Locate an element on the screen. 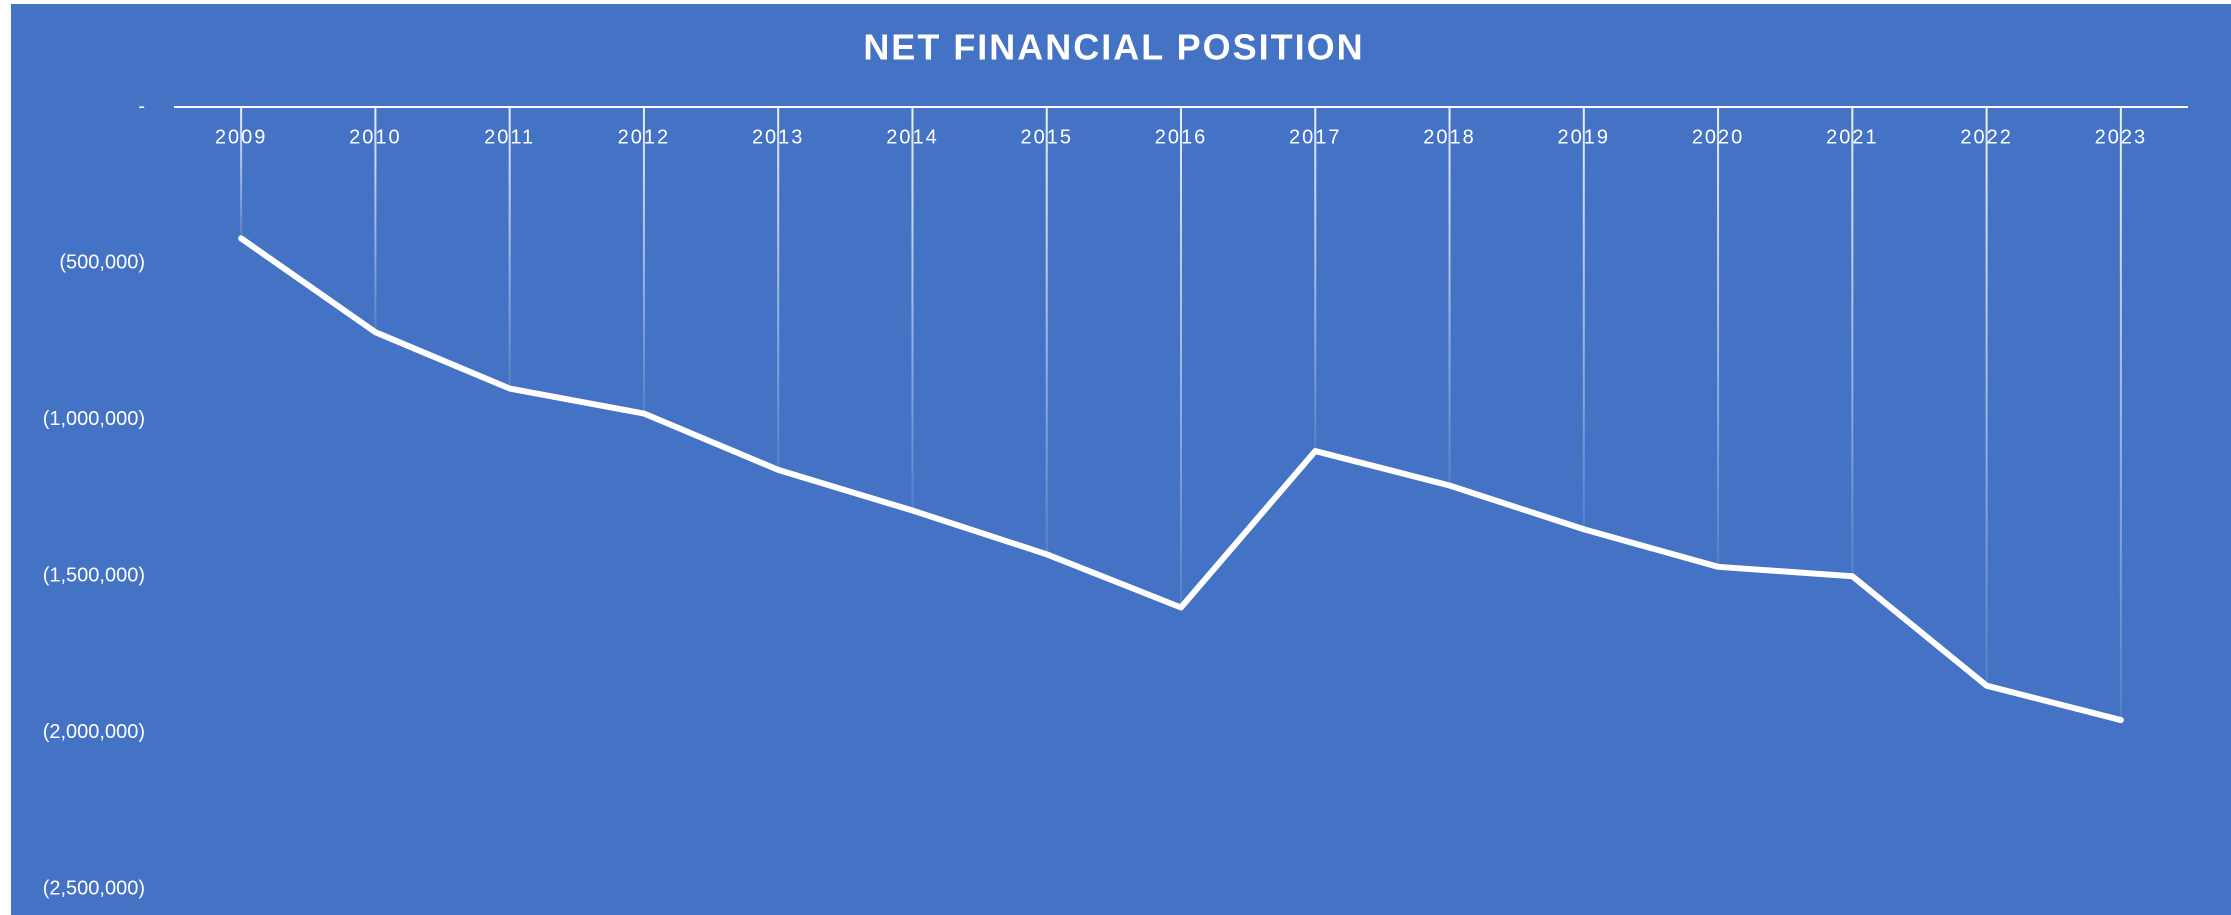  x-tick-label: 2011 is located at coordinates (509, 137).